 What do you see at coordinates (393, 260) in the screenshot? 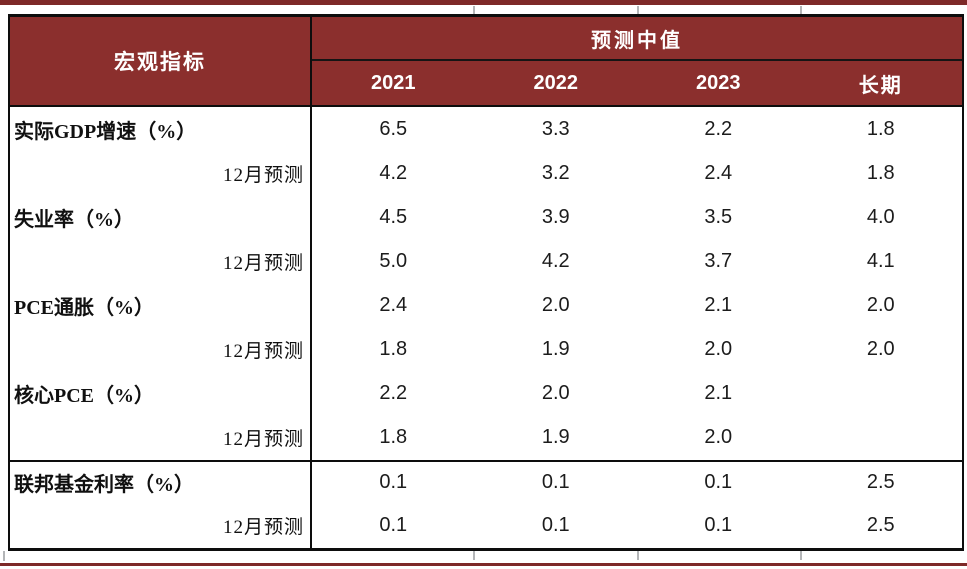
I see `cell-value: 5.0` at bounding box center [393, 260].